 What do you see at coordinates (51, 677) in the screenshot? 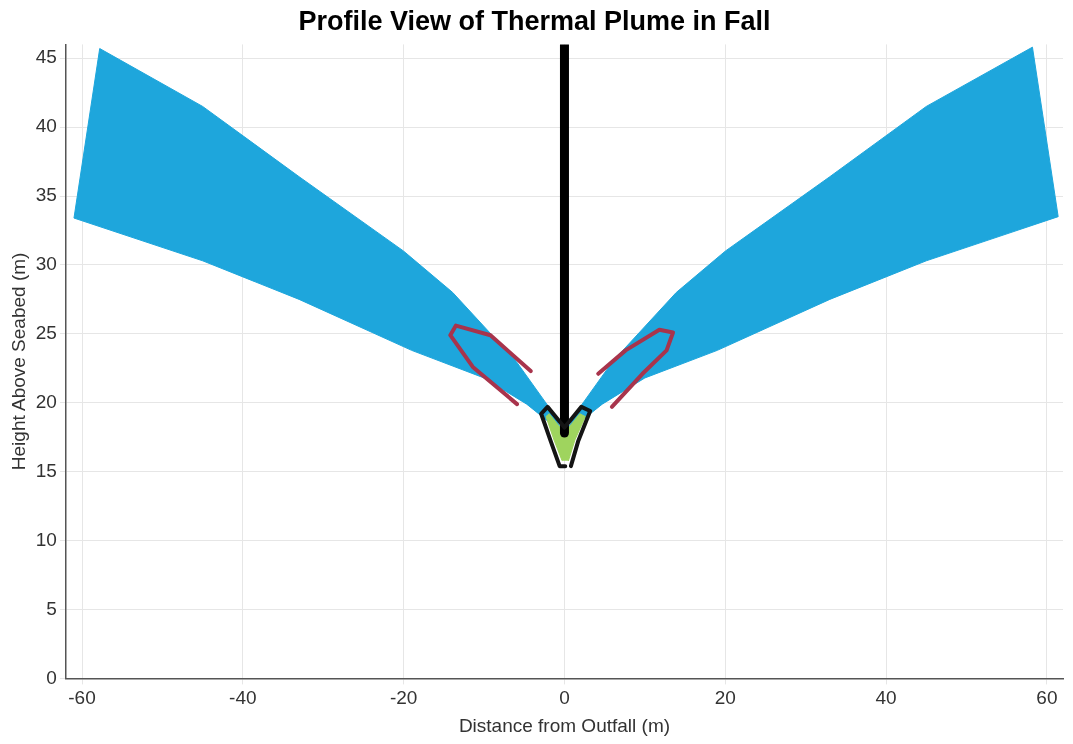
I see `y-tick-label: 0` at bounding box center [51, 677].